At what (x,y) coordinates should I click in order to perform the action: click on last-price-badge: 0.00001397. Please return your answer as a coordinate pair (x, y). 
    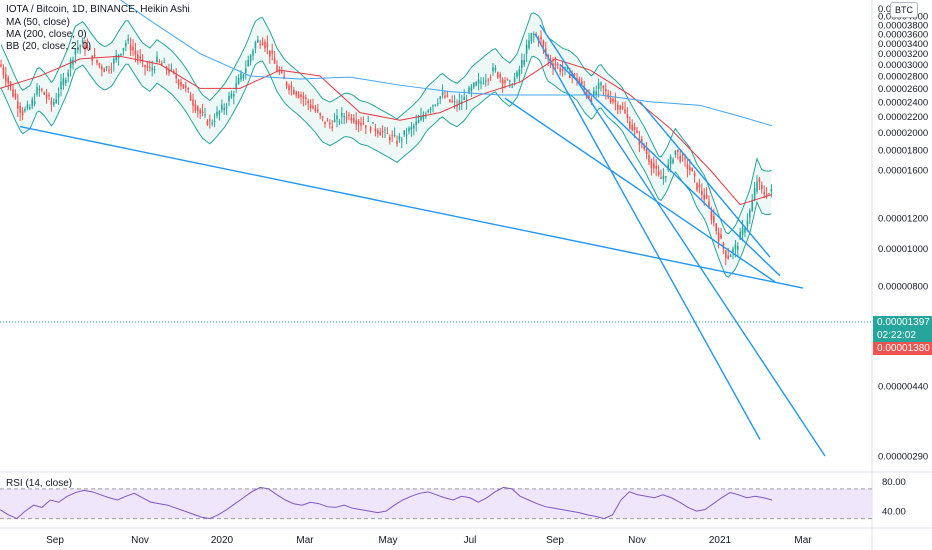
    Looking at the image, I should click on (902, 322).